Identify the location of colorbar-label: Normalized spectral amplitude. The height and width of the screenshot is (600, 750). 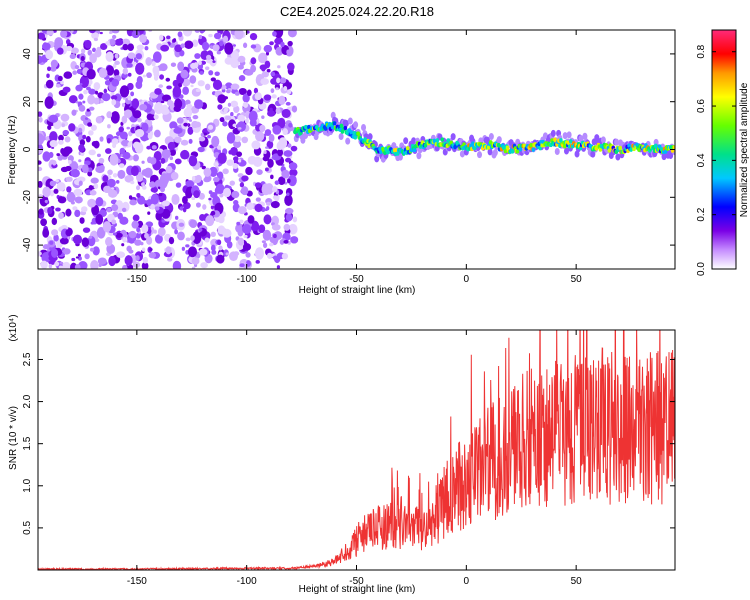
(744, 149).